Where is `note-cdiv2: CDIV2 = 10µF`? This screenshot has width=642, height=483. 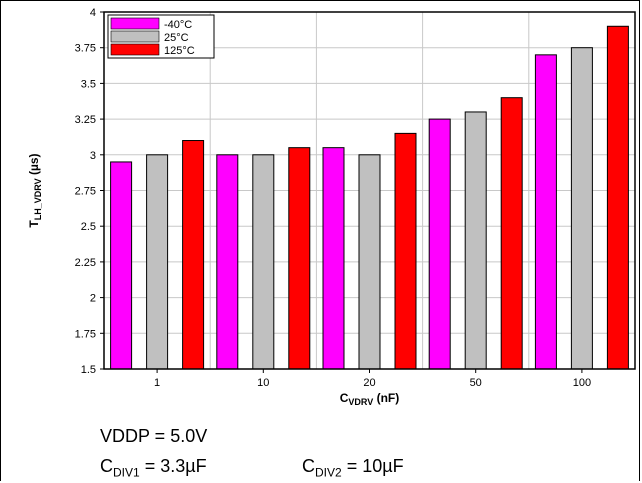
note-cdiv2: CDIV2 = 10µF is located at coordinates (353, 468).